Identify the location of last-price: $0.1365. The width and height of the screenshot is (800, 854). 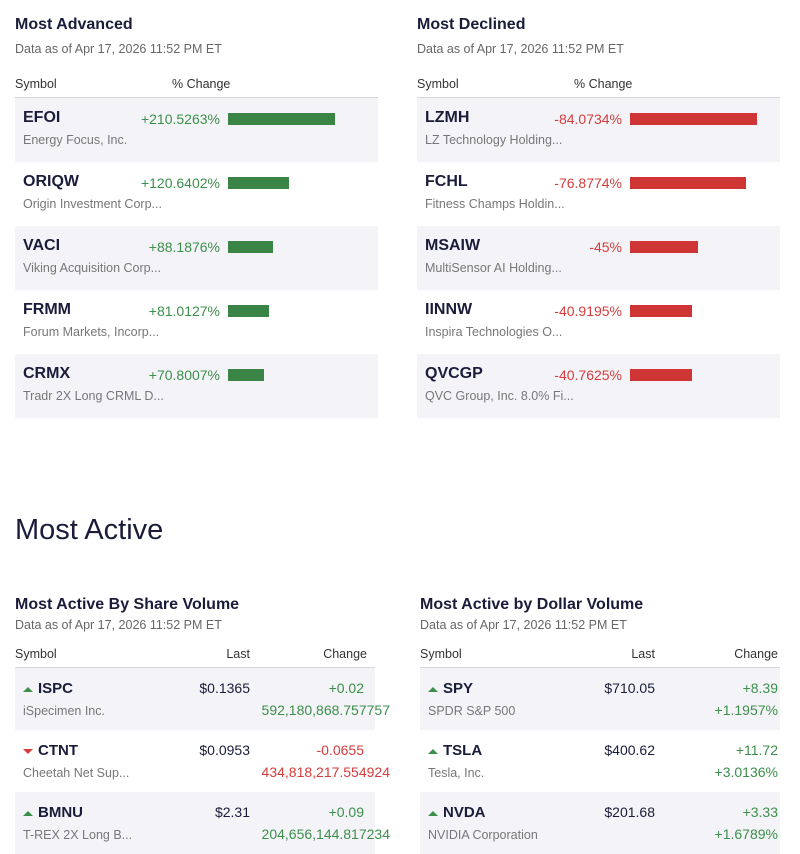
(224, 688).